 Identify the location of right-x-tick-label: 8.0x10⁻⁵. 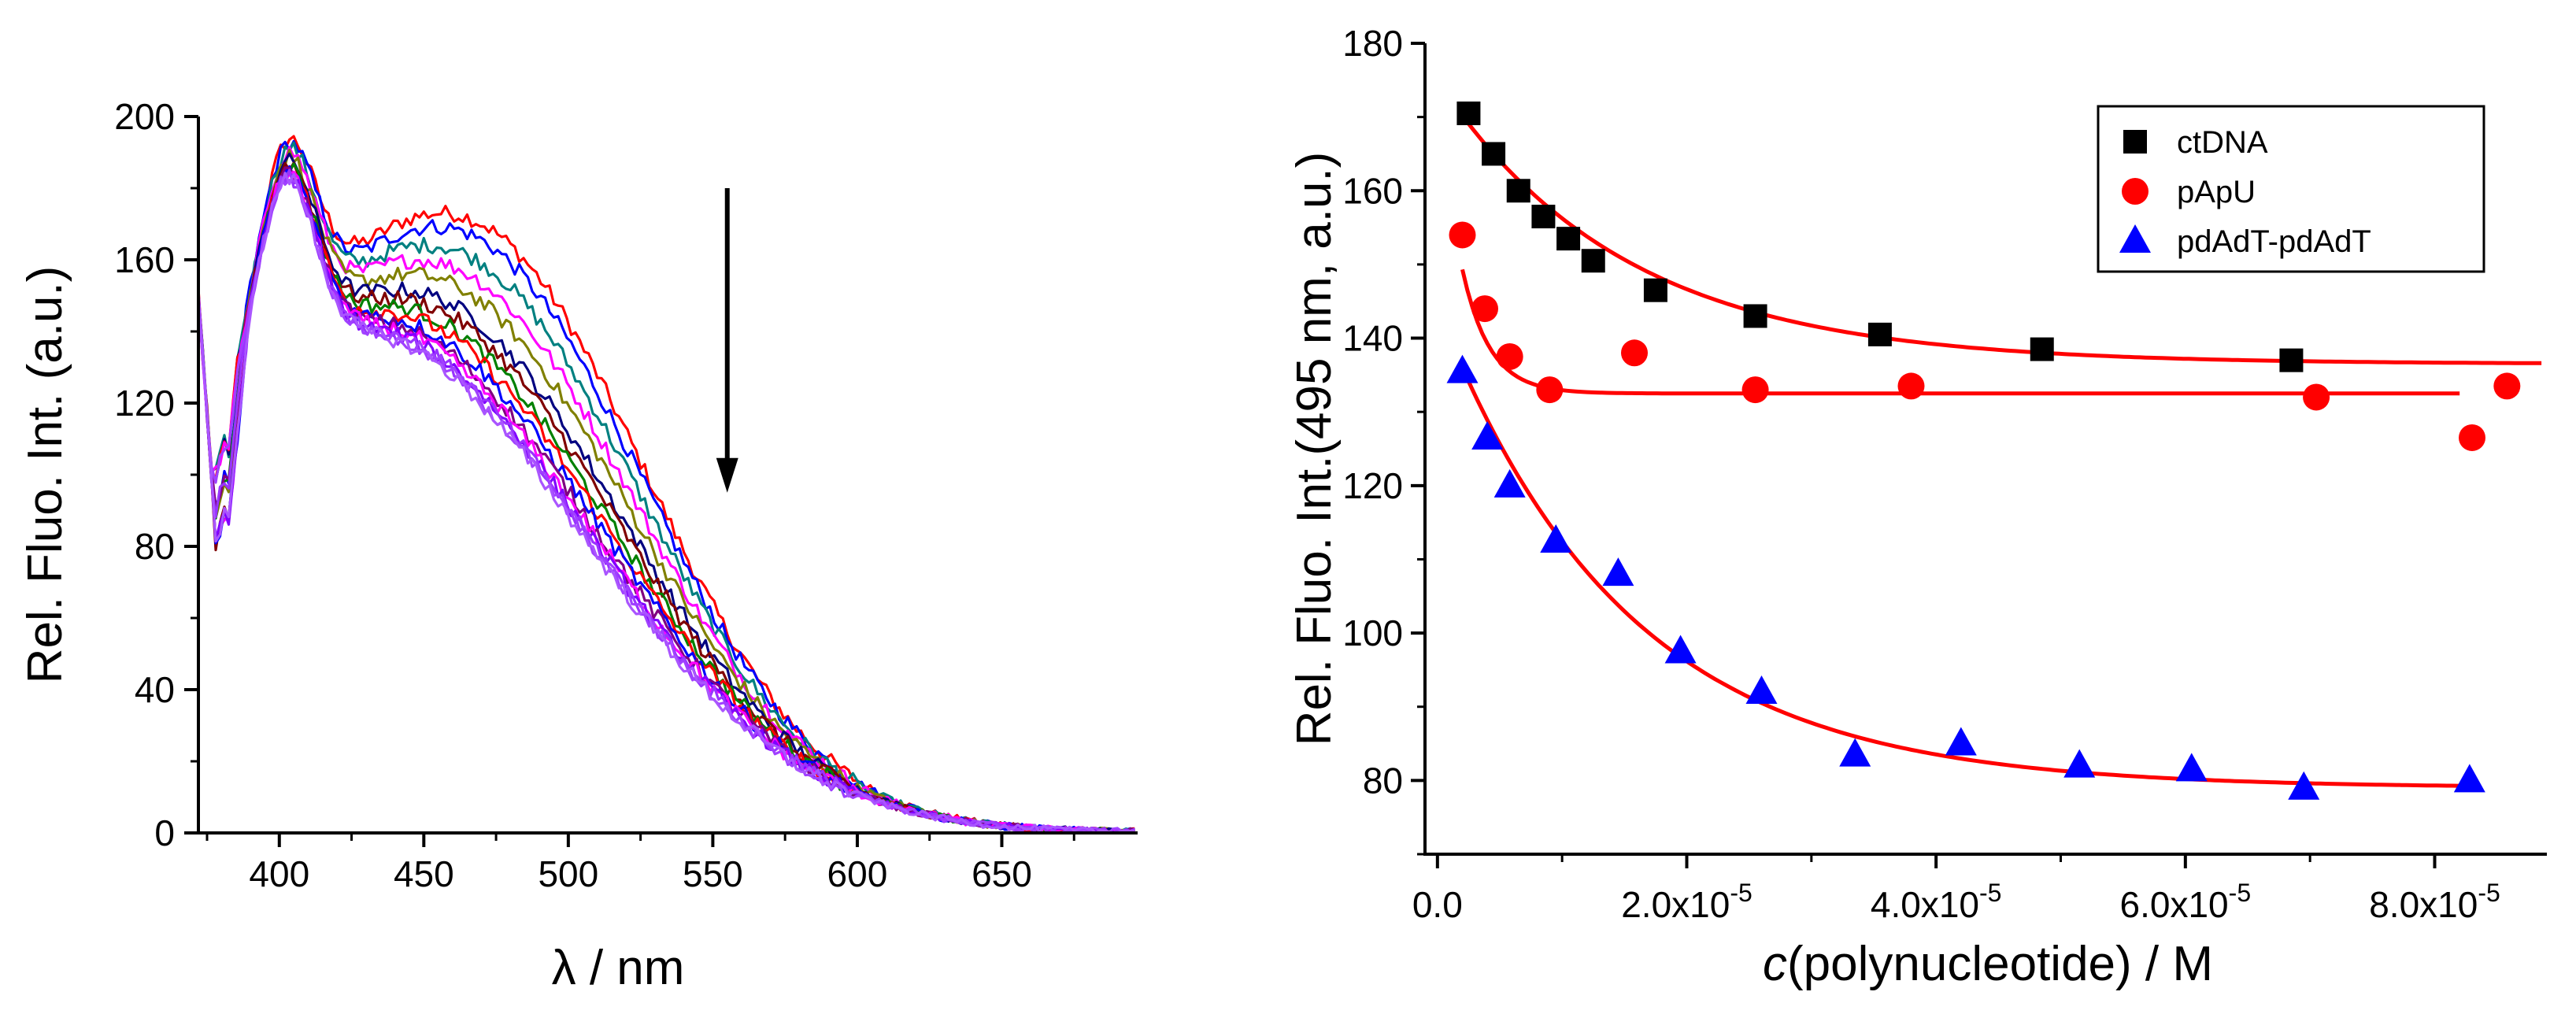
(2434, 902).